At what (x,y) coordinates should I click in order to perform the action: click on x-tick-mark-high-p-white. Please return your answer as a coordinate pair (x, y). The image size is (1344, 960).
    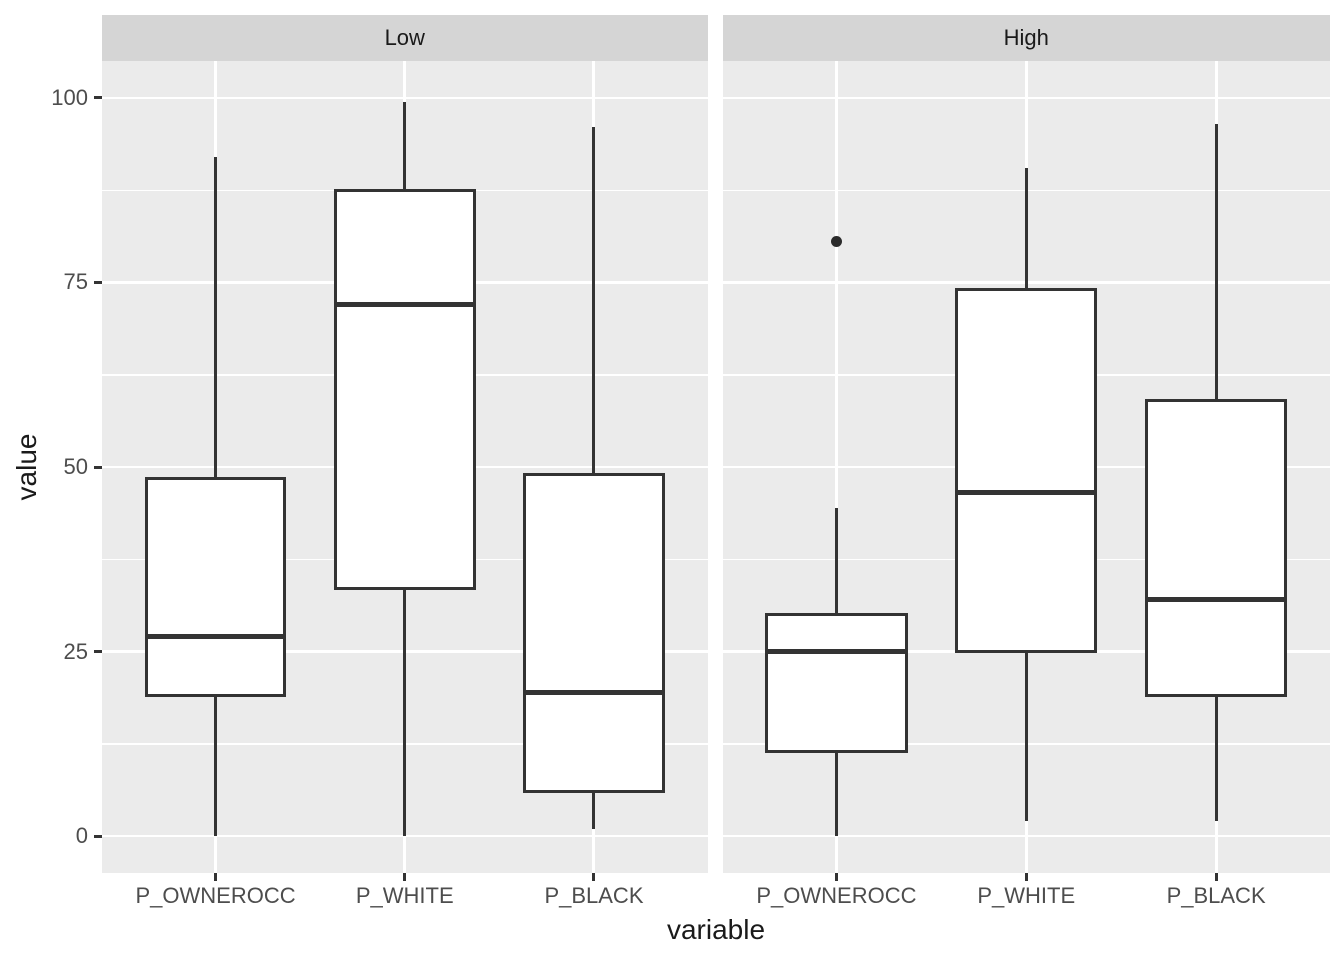
    Looking at the image, I should click on (1026, 877).